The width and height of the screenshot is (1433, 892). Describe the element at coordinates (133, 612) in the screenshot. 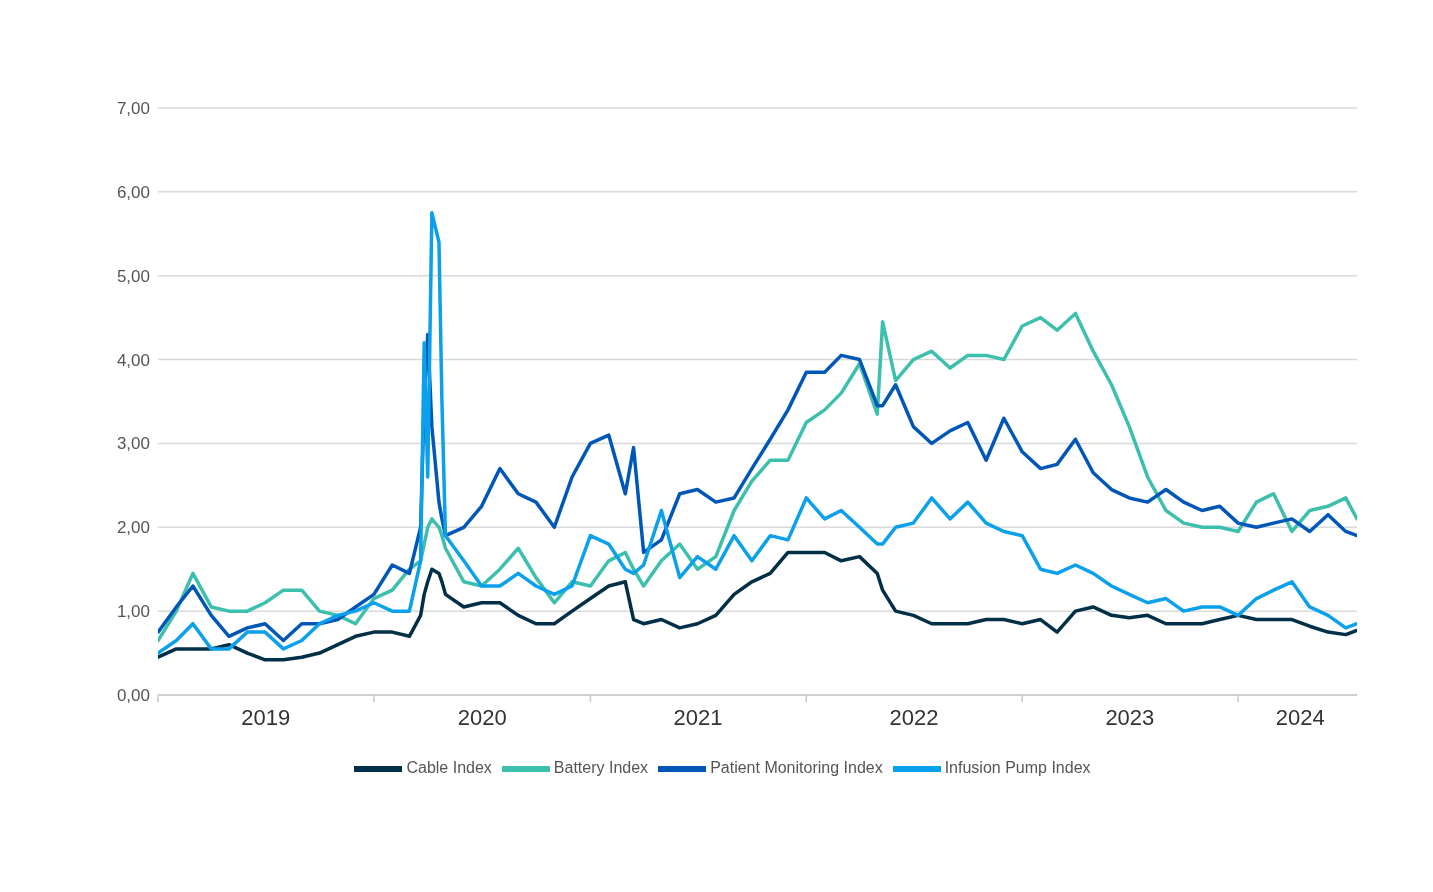

I see `y-tick-label: 1,00` at that location.